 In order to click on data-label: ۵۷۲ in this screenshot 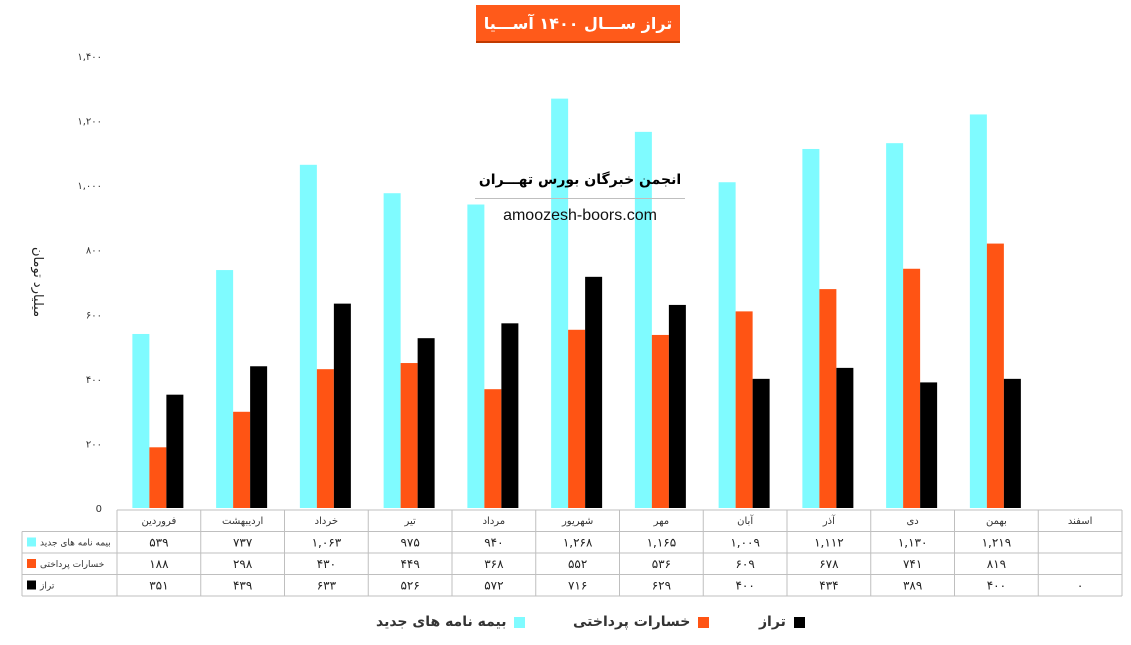, I will do `click(493, 586)`.